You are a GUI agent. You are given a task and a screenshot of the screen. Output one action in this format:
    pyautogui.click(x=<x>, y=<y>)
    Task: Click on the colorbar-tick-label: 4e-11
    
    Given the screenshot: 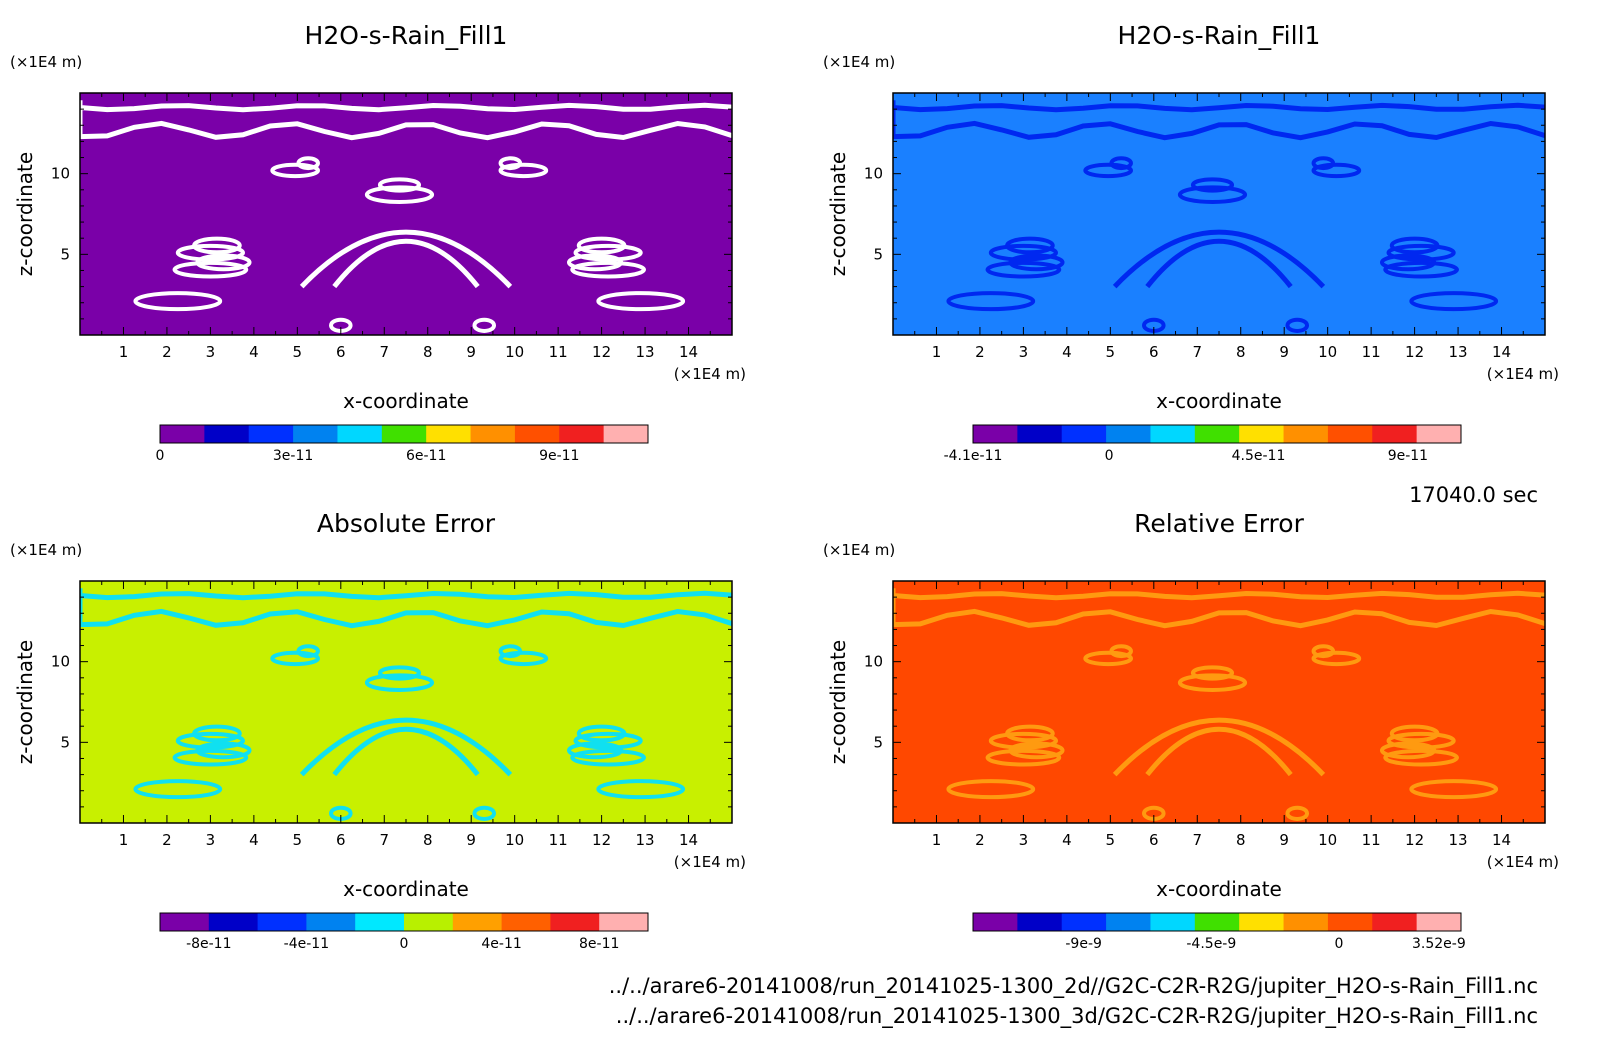 What is the action you would take?
    pyautogui.click(x=501, y=944)
    